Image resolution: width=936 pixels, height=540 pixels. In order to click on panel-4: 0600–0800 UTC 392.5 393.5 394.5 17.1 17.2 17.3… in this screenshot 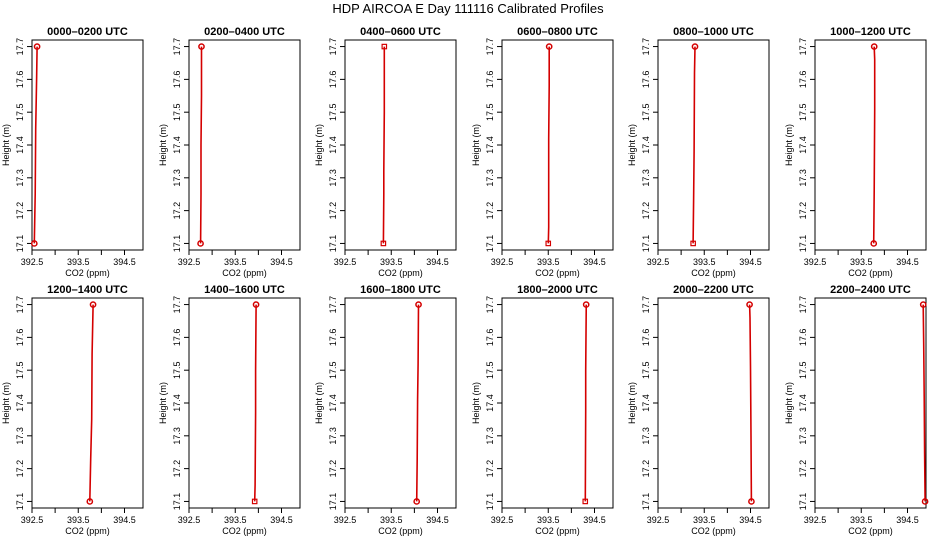, I will do `click(542, 152)`.